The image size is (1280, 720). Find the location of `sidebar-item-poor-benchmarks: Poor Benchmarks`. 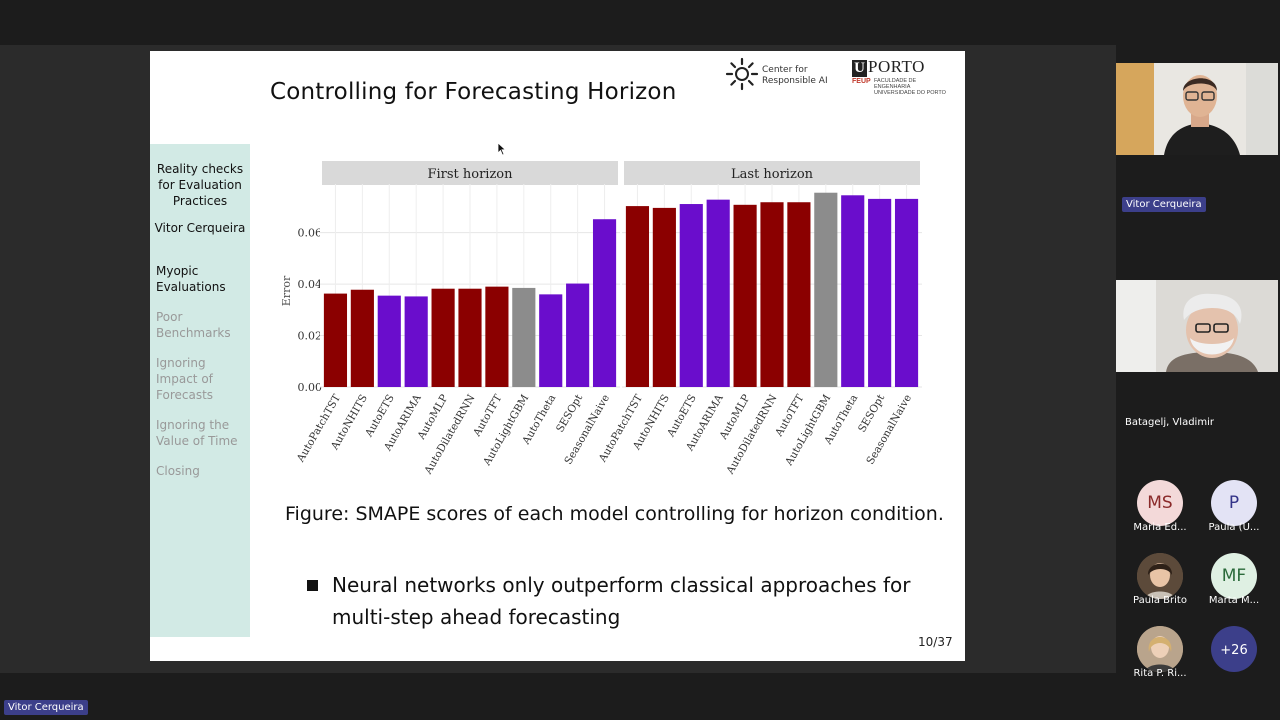

sidebar-item-poor-benchmarks: Poor Benchmarks is located at coordinates (202, 325).